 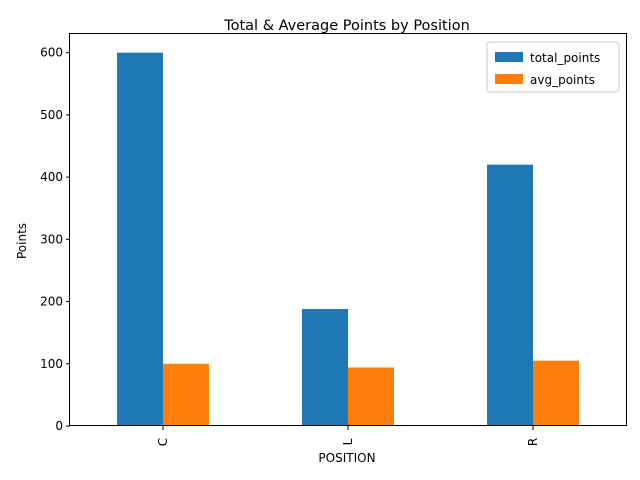 I want to click on legend: total_points avg_points, so click(x=553, y=67).